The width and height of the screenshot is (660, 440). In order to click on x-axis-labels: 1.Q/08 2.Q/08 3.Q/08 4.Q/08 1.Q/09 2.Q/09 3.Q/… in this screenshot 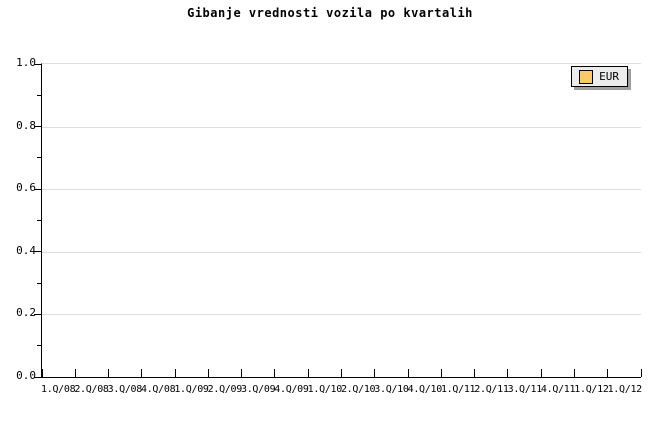, I will do `click(342, 390)`.